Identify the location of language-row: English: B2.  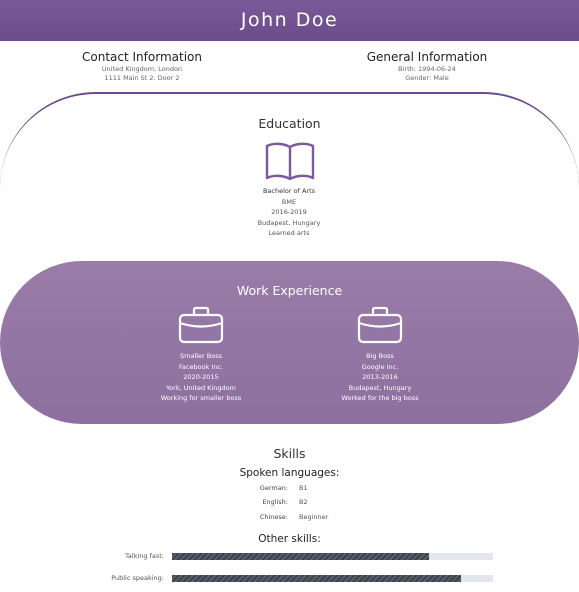
(289, 504).